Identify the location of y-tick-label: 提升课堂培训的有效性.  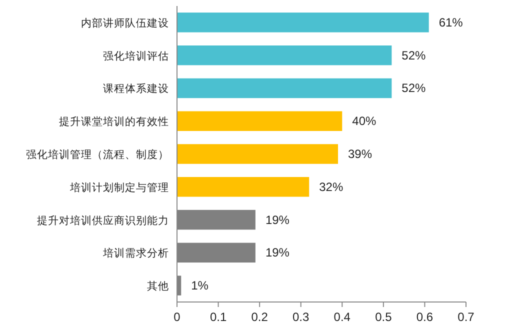
(114, 121).